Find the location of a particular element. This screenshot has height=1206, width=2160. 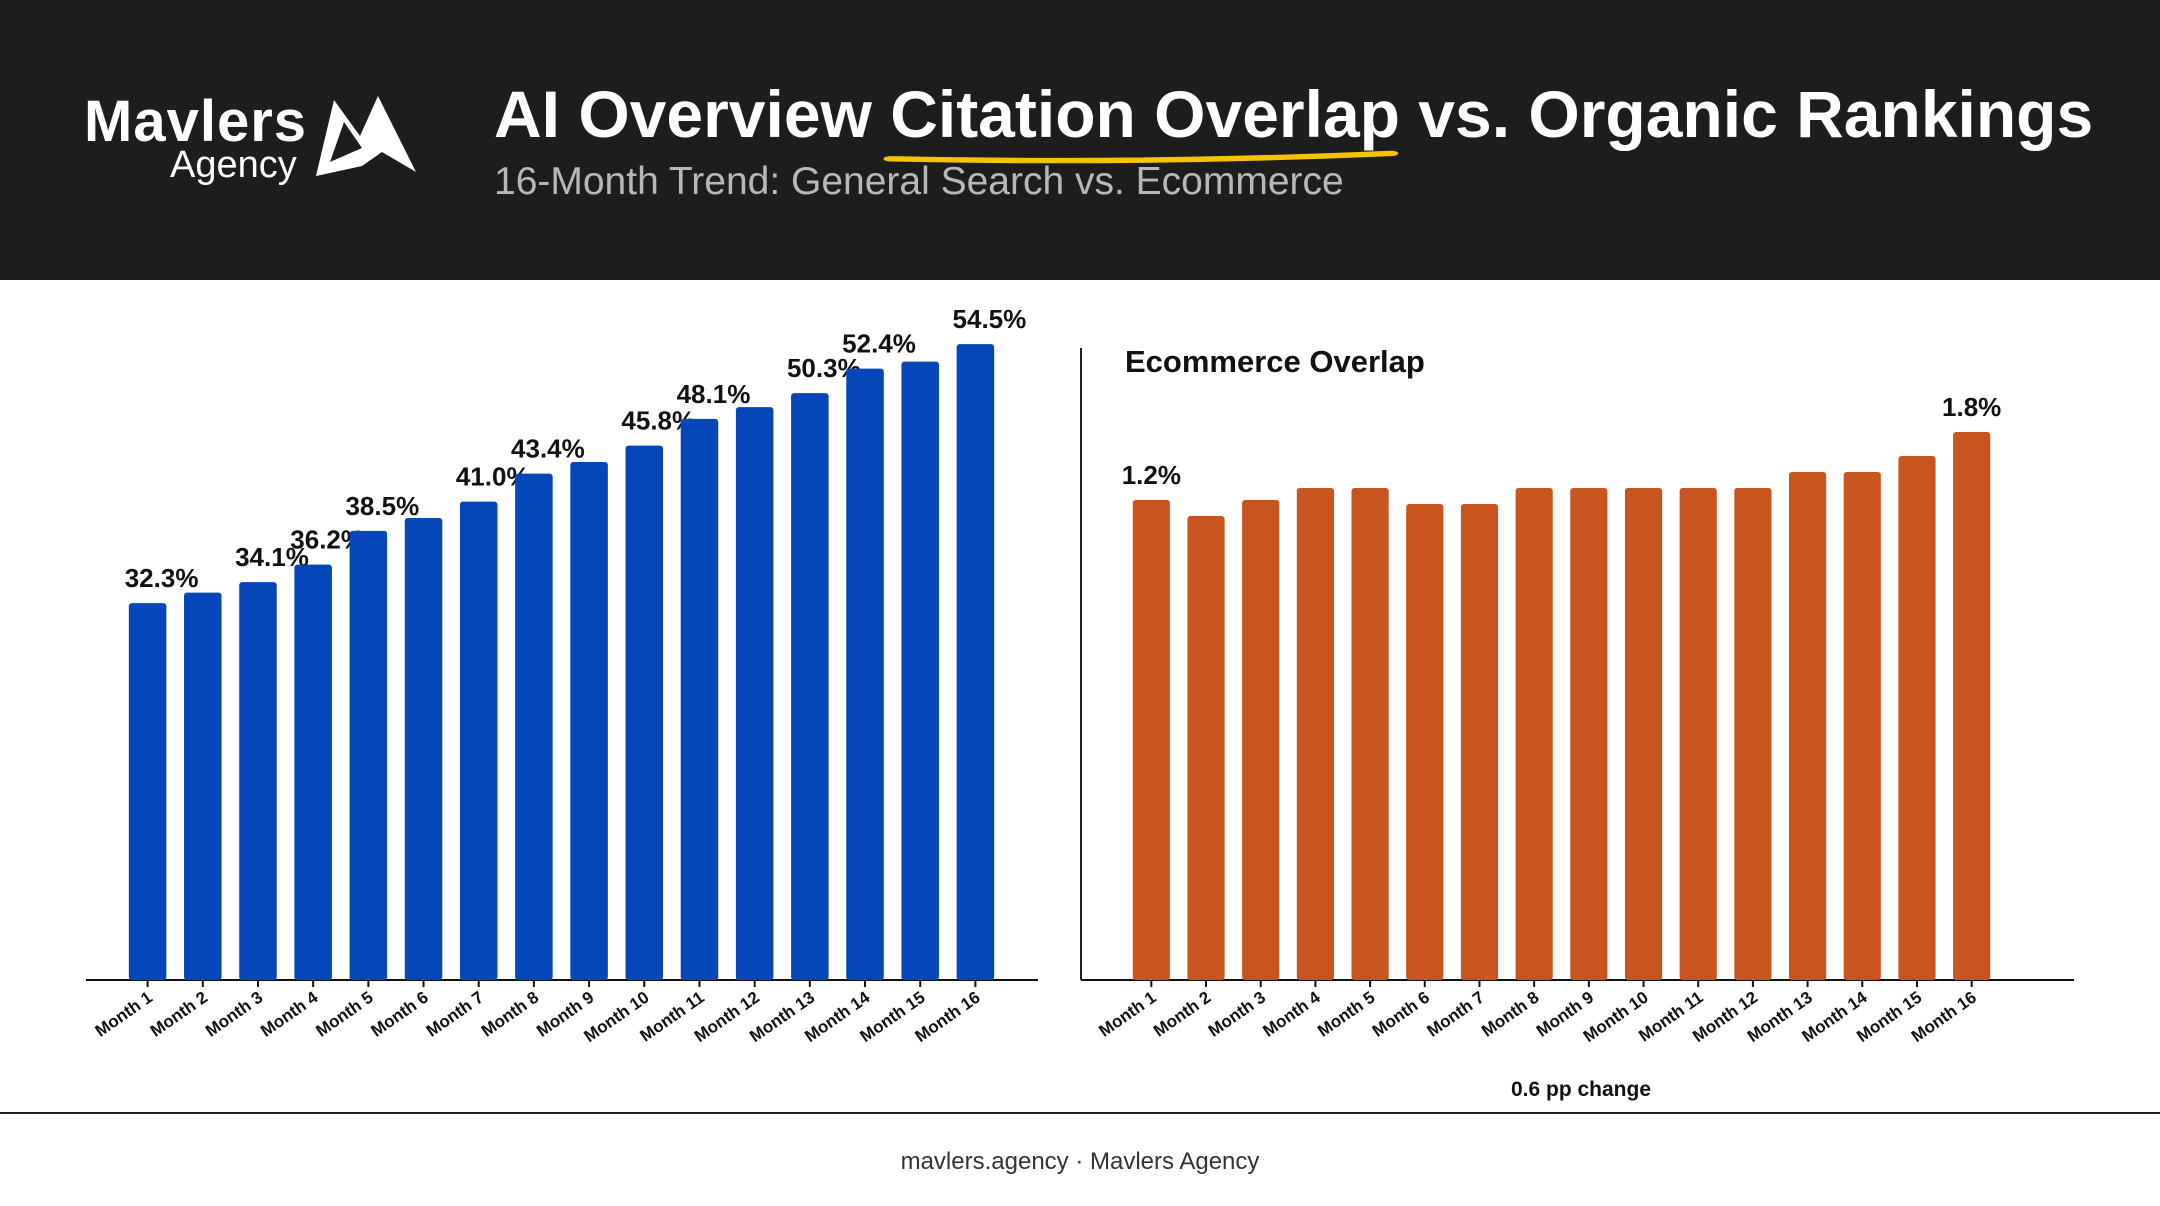

data-label: 54.5% is located at coordinates (990, 319).